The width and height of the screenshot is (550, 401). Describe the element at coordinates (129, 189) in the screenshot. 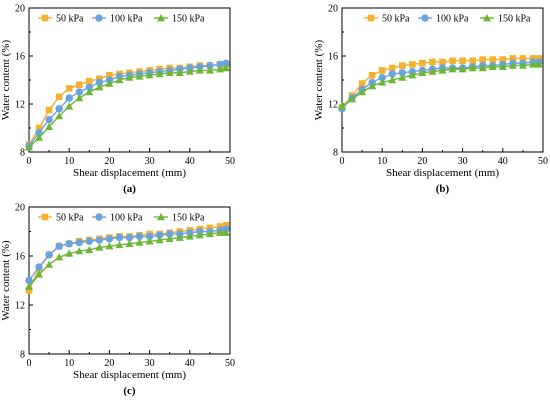

I see `panel-label: (a)` at that location.